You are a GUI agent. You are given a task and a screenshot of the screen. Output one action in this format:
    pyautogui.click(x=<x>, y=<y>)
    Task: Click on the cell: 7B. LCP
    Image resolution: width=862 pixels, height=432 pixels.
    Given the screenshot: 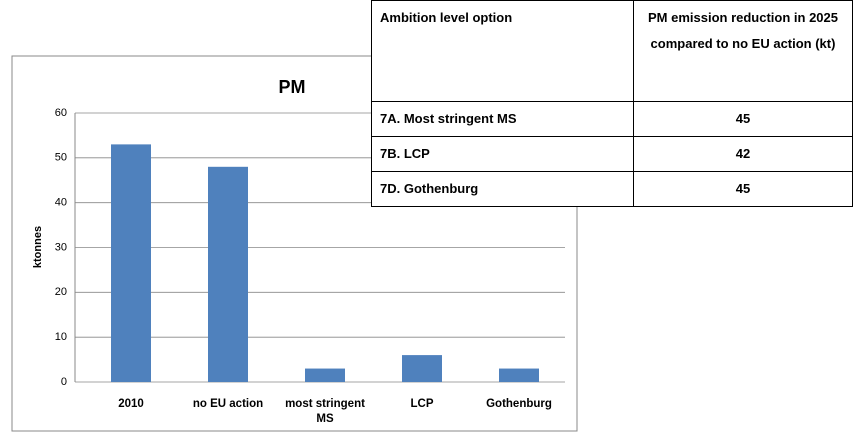 What is the action you would take?
    pyautogui.click(x=502, y=154)
    